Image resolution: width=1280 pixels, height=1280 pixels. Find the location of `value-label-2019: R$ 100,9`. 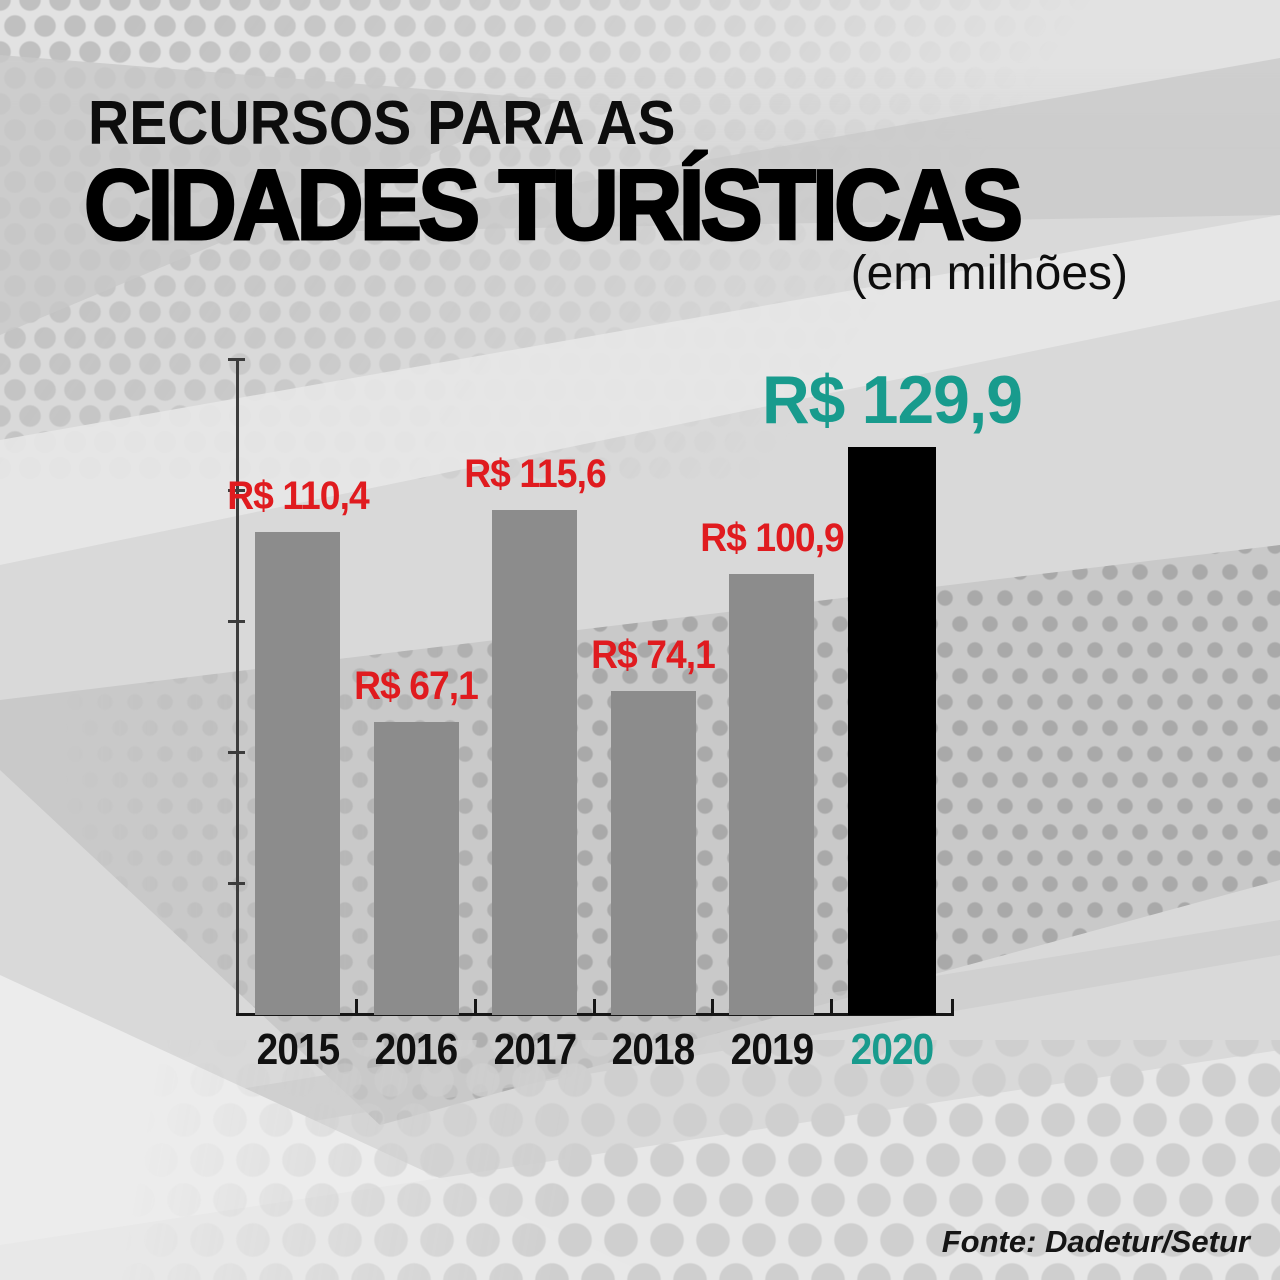

value-label-2019: R$ 100,9 is located at coordinates (772, 537).